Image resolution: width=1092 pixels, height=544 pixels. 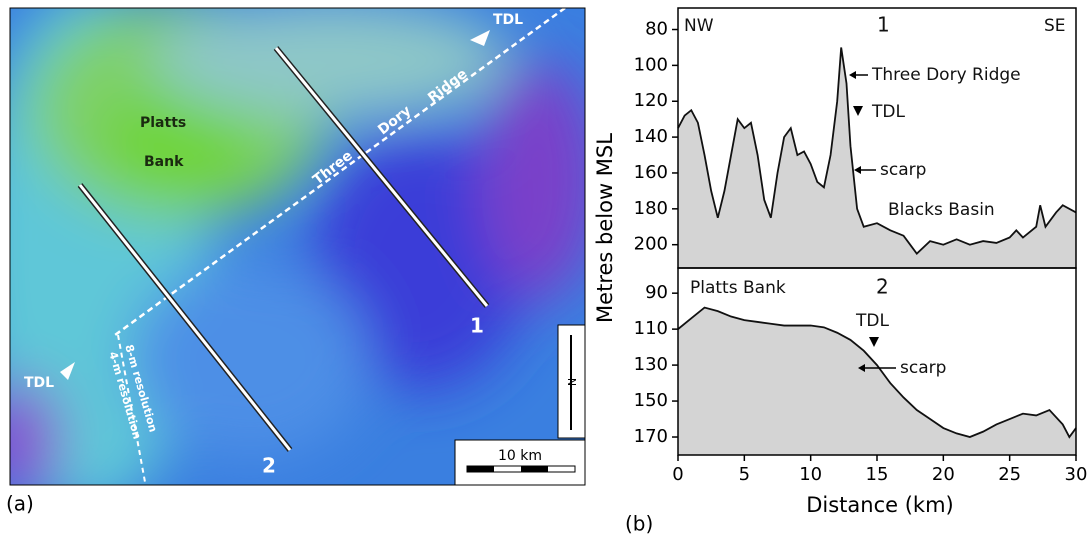 What do you see at coordinates (651, 136) in the screenshot?
I see `y-tick-label: 140` at bounding box center [651, 136].